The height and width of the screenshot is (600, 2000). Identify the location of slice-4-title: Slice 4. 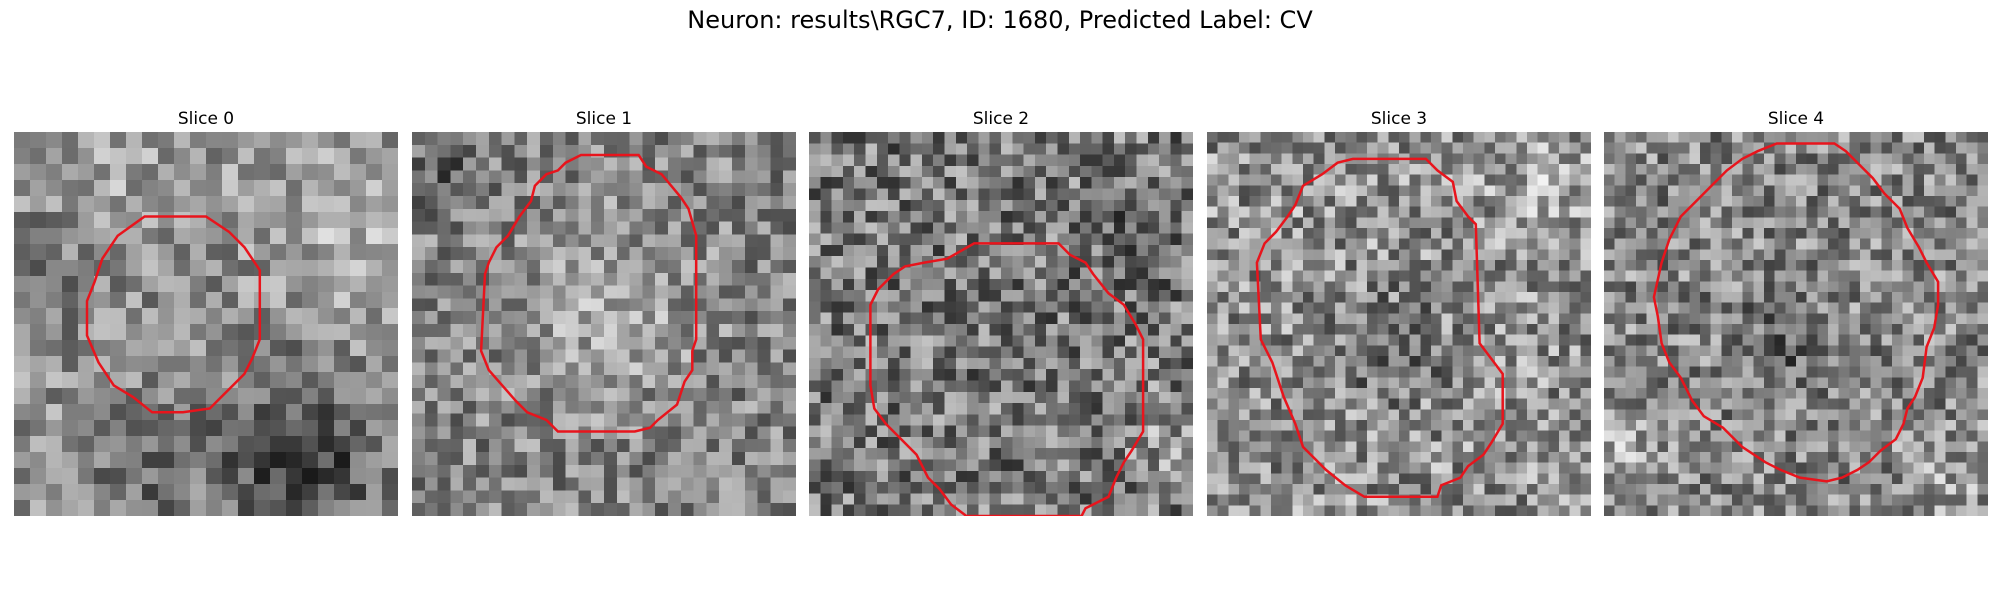
(1796, 119).